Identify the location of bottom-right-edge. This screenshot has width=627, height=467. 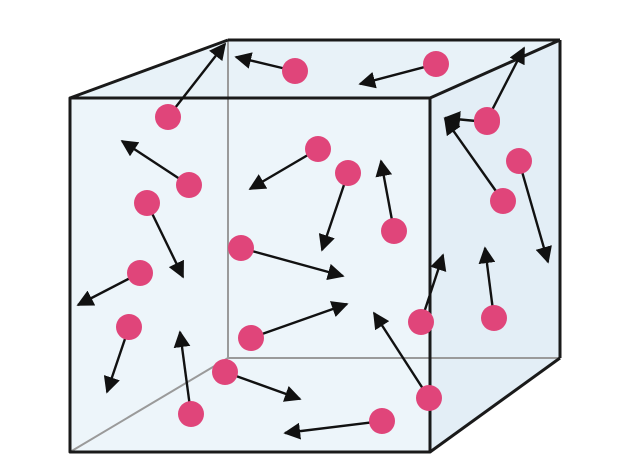
(495, 405).